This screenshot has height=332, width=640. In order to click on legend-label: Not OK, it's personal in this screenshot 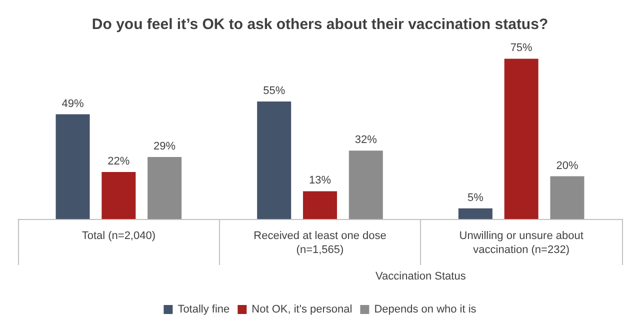, I will do `click(302, 310)`.